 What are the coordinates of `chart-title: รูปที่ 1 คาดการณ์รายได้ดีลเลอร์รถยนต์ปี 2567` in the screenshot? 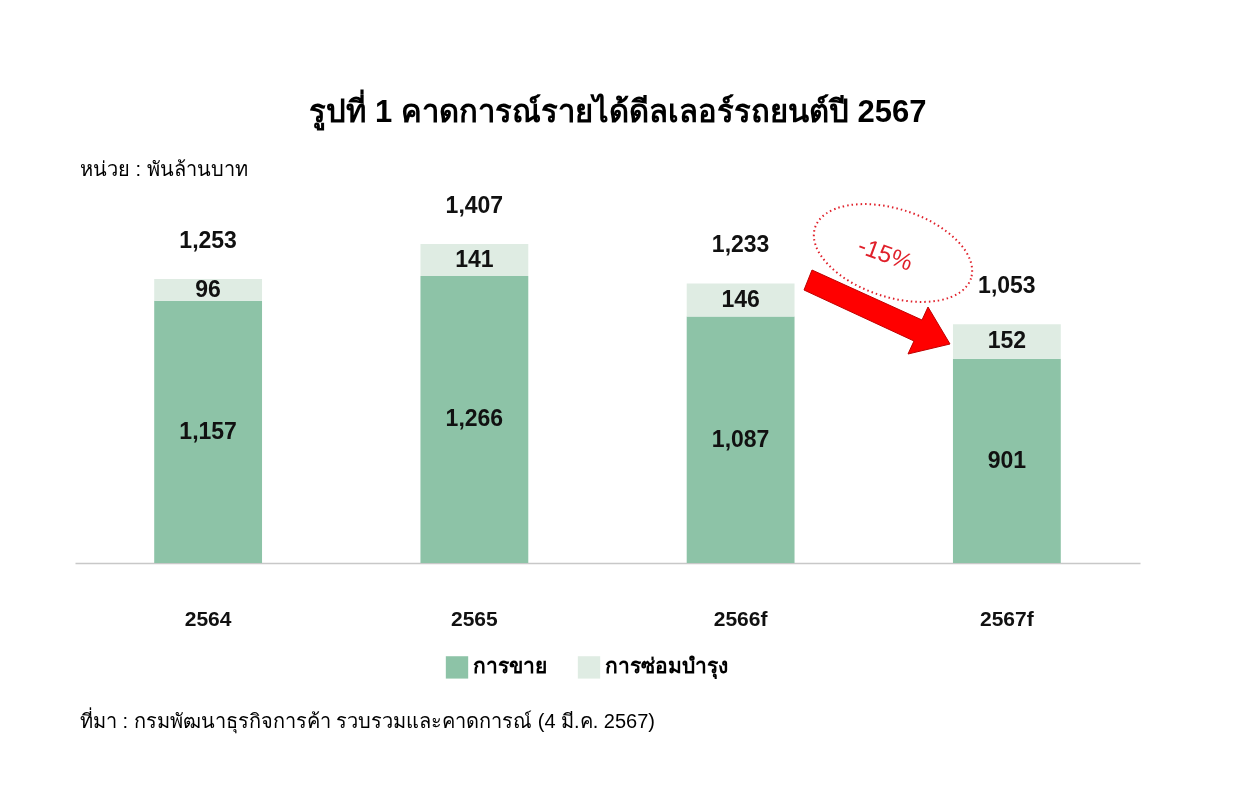 It's located at (618, 110).